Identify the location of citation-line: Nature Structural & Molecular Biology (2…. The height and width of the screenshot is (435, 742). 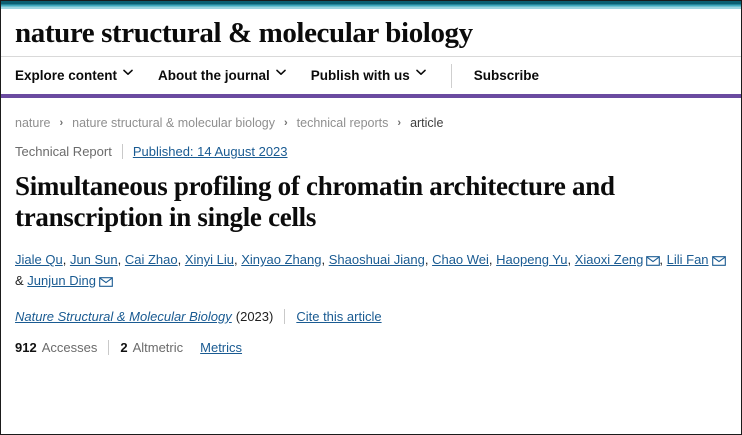
(371, 324).